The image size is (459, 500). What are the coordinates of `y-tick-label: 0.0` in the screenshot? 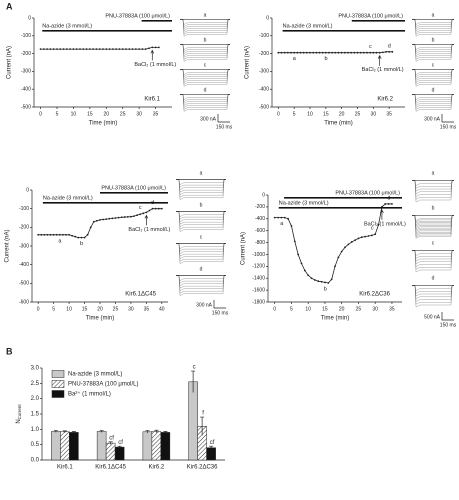 It's located at (35, 461).